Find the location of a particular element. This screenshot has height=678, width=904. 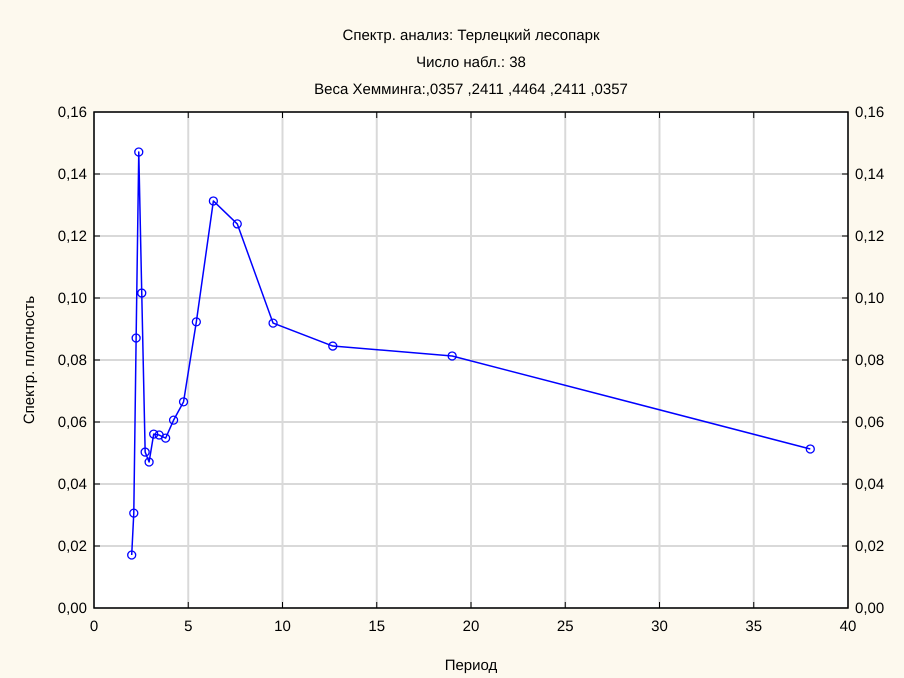

chart-title: Спектр. анализ: Терлецкий лесопарк is located at coordinates (471, 35).